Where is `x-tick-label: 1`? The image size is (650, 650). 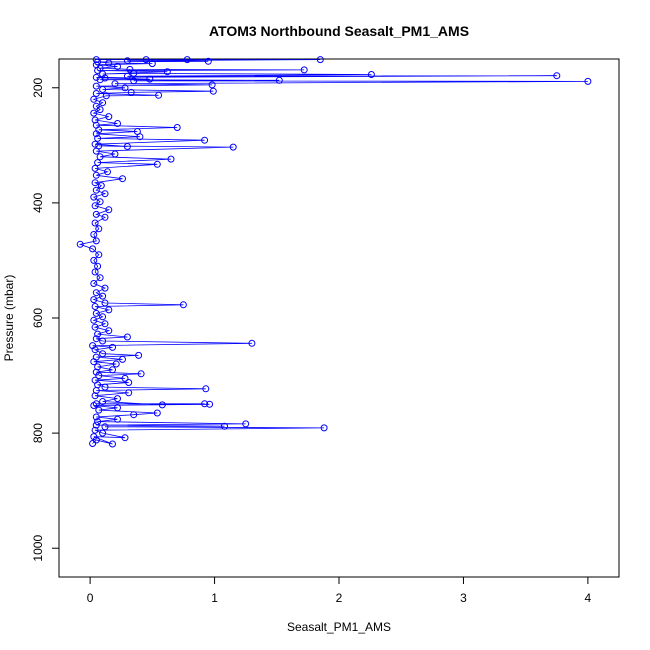
x-tick-label: 1 is located at coordinates (214, 598).